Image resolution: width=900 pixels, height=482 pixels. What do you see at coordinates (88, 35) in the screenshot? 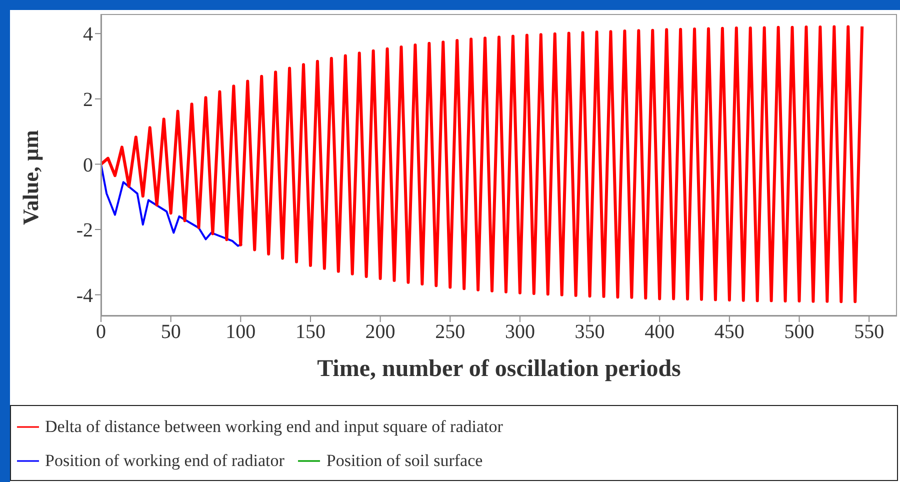
I see `y-tick-label: 4` at bounding box center [88, 35].